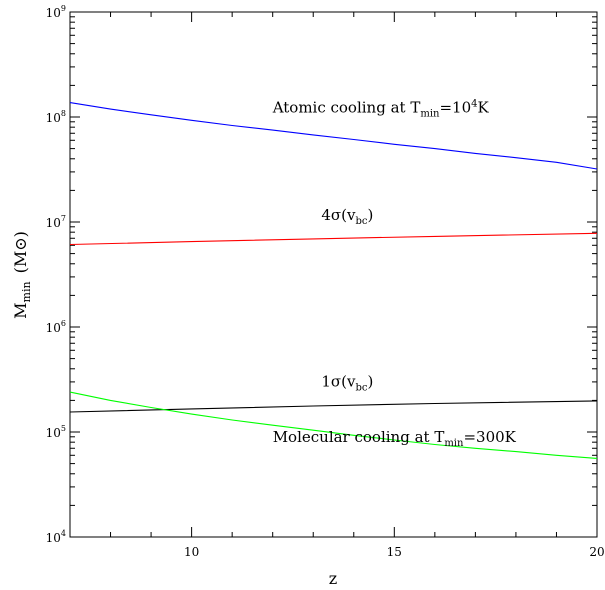  What do you see at coordinates (63, 218) in the screenshot?
I see `y-tick-exp: 7` at bounding box center [63, 218].